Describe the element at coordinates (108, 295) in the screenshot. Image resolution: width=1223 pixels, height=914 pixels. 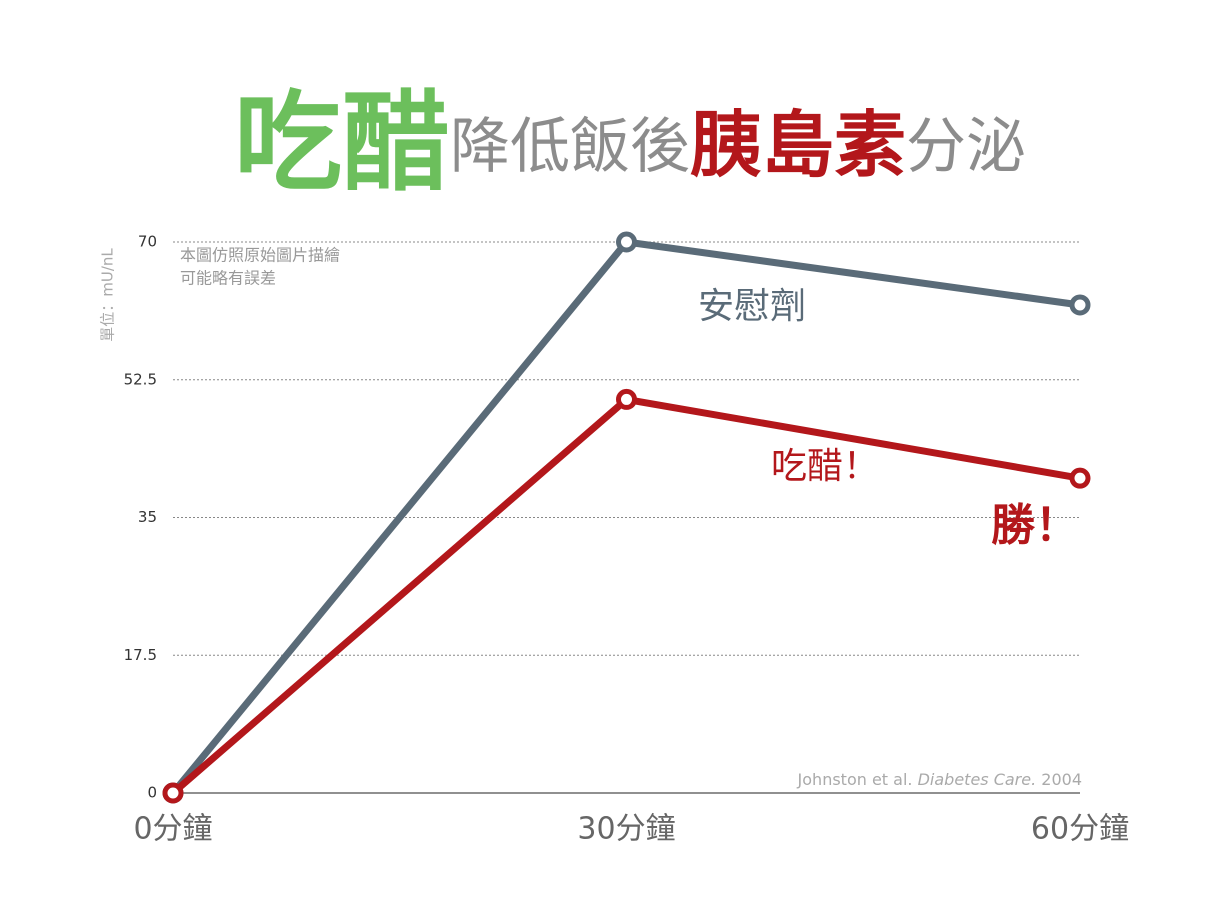
I see `y-axis-label: 單位：mU/nL` at that location.